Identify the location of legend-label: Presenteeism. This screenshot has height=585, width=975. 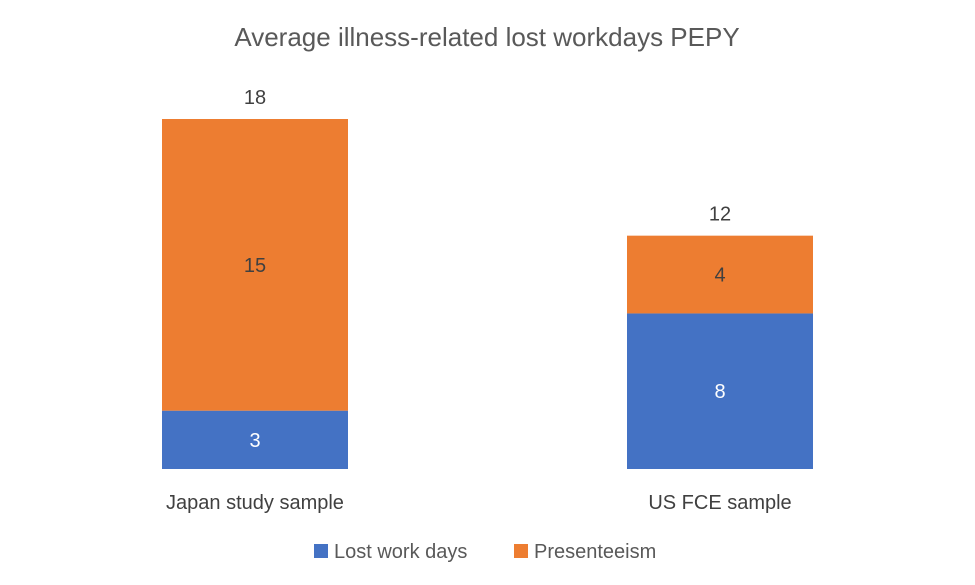
(595, 552).